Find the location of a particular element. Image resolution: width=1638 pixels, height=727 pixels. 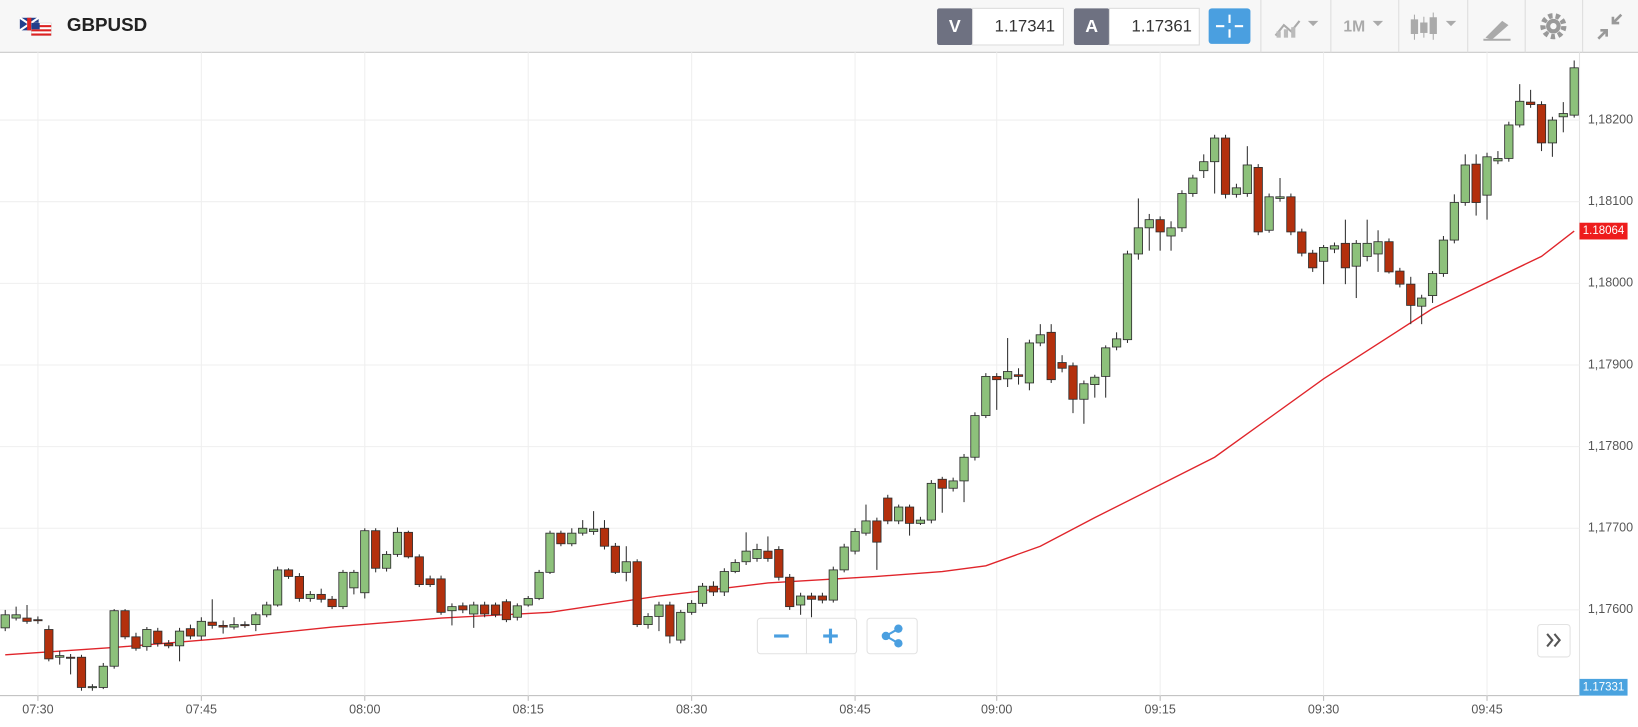

x-tick-label: 09:15 is located at coordinates (1159, 710).